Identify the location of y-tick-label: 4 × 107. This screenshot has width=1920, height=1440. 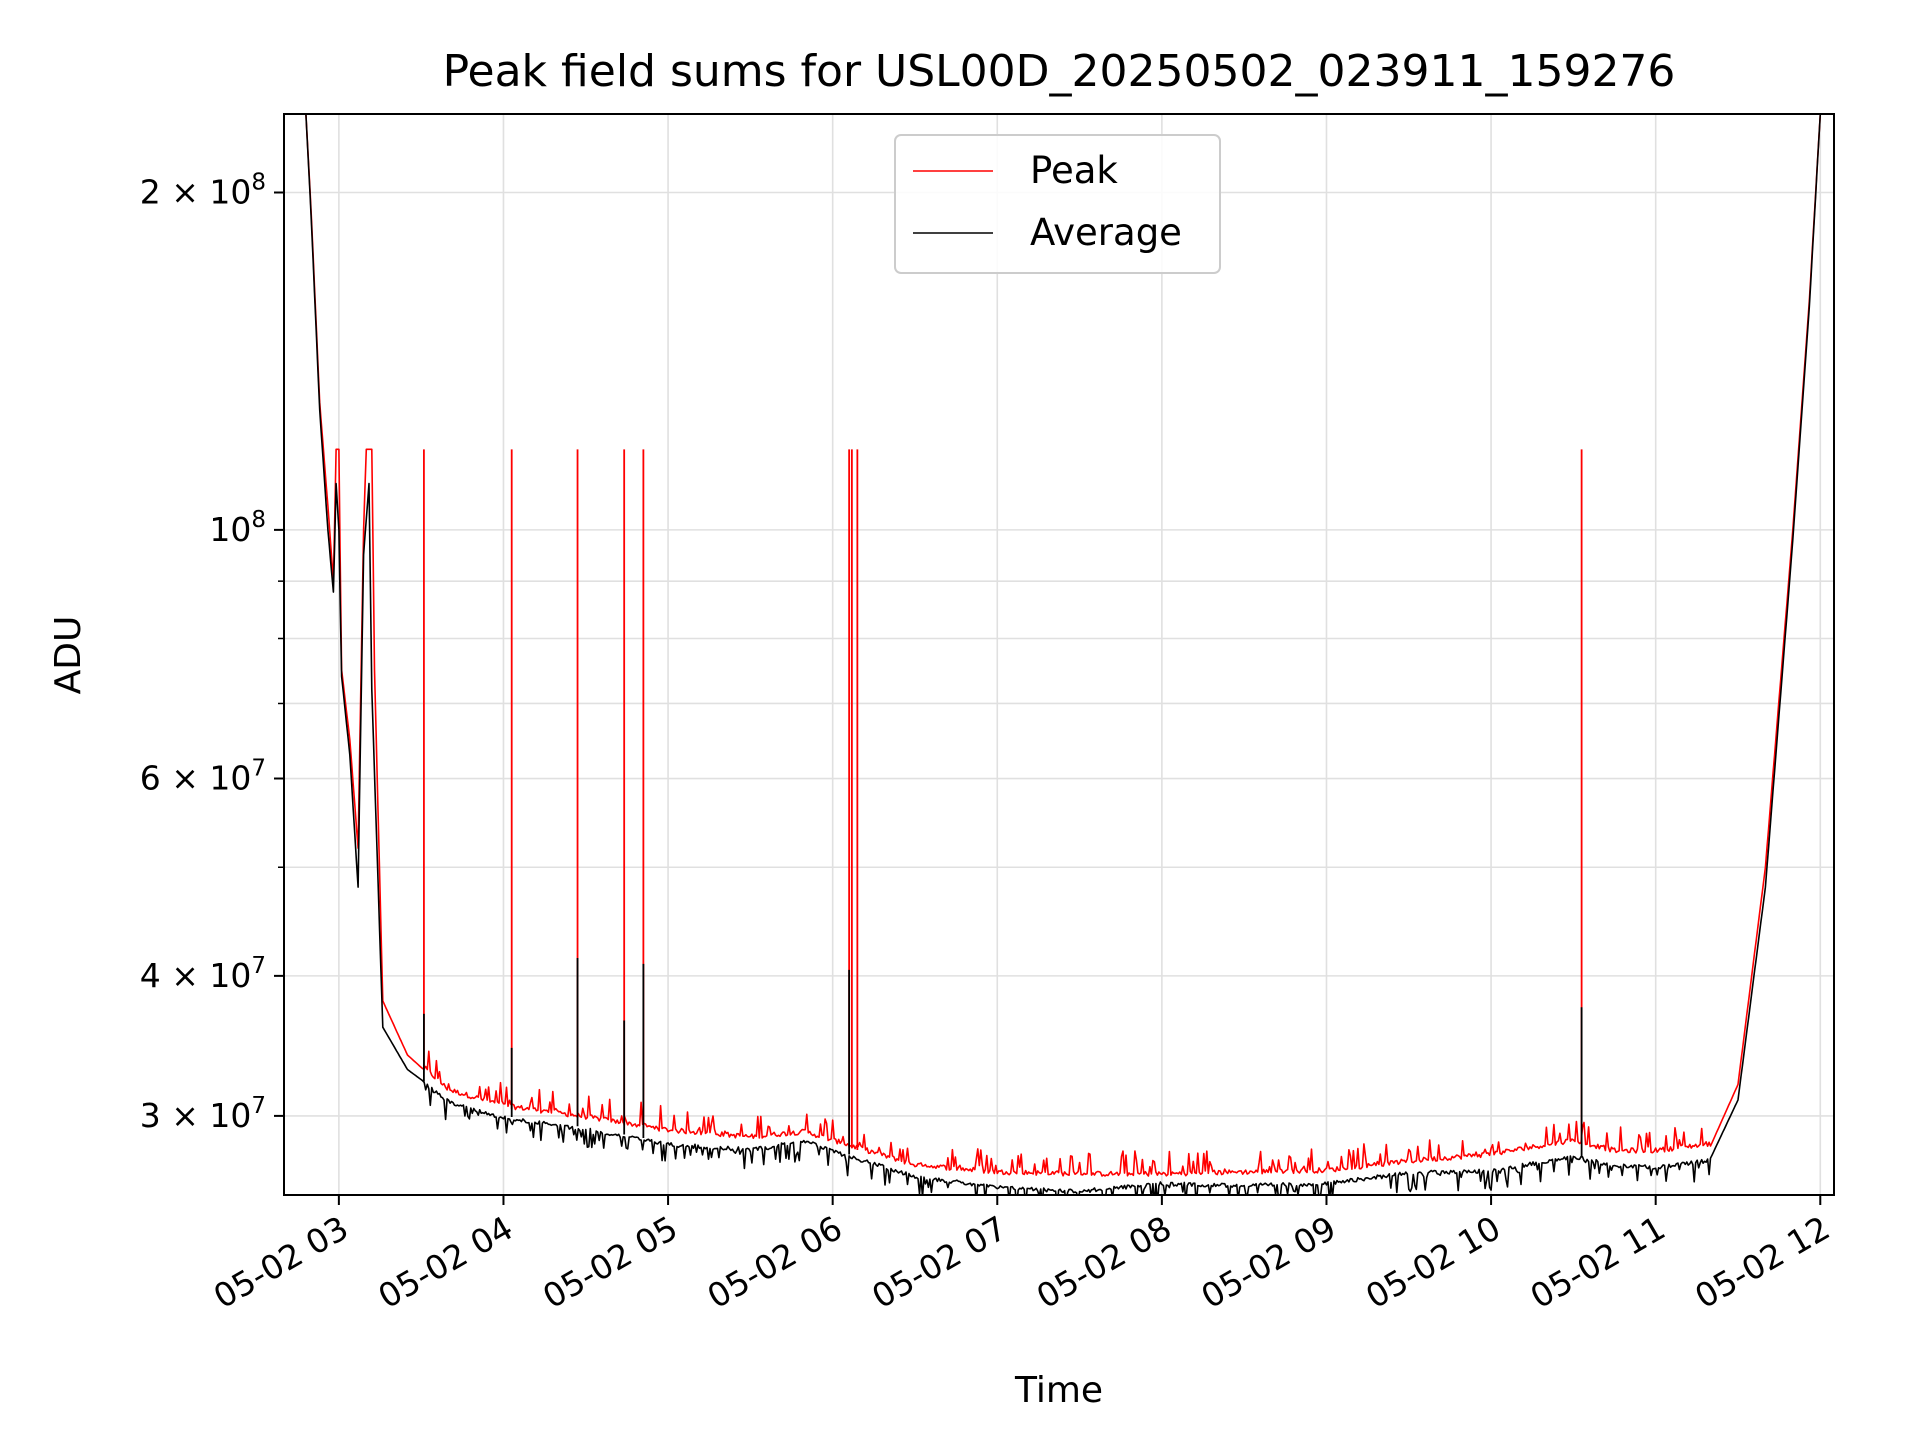
(203, 974).